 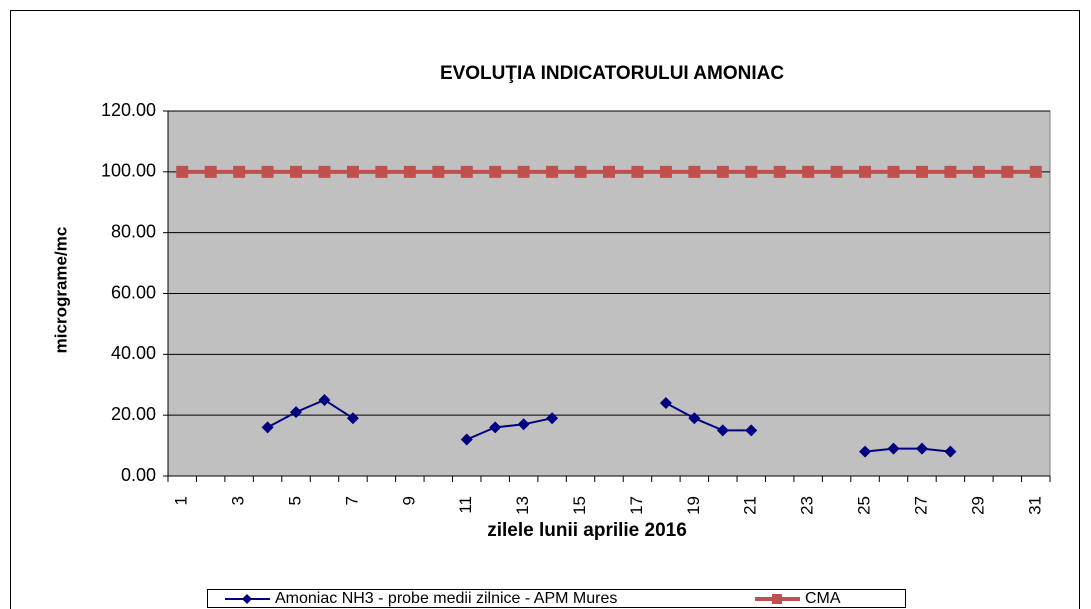 What do you see at coordinates (238, 500) in the screenshot?
I see `x-tick-label: 3` at bounding box center [238, 500].